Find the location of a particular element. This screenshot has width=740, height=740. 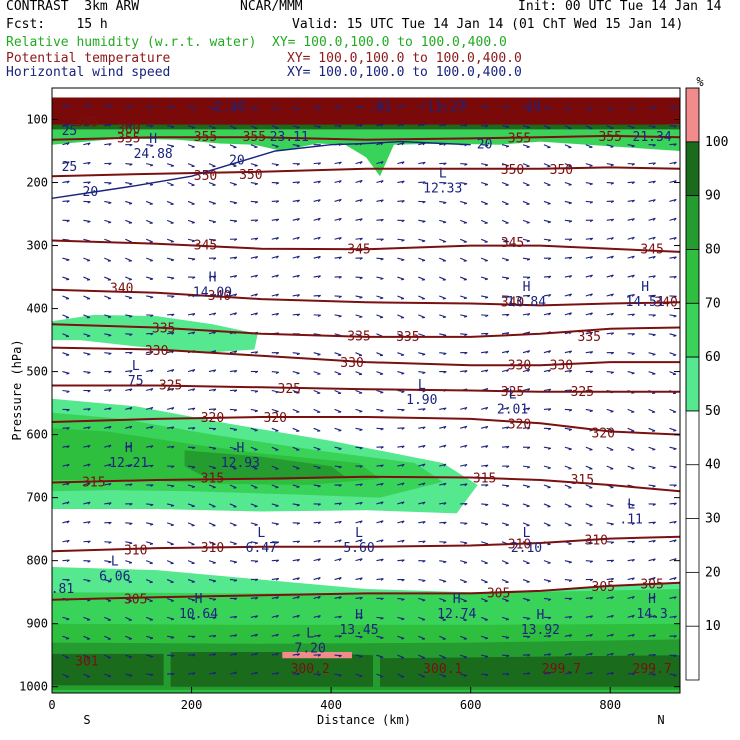

y-tick-label: 200 is located at coordinates (37, 183).